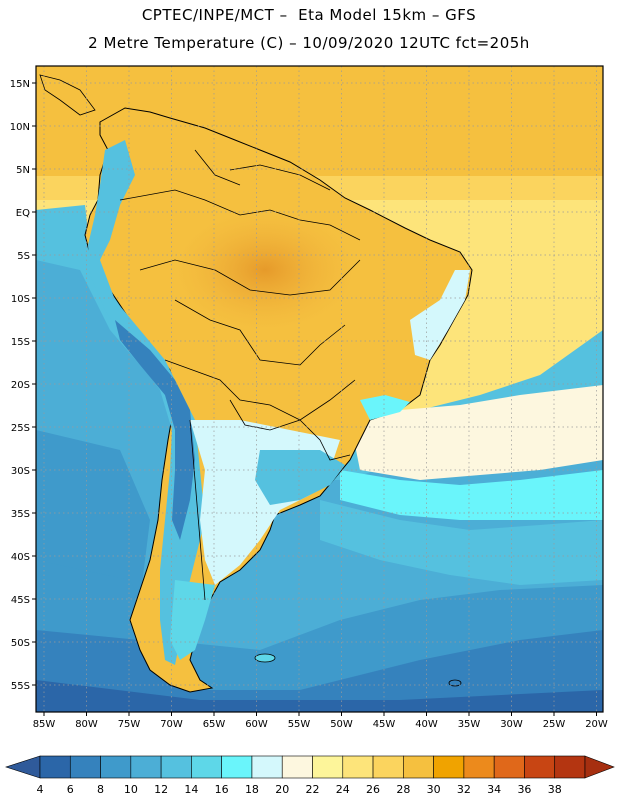 The width and height of the screenshot is (618, 800). Describe the element at coordinates (555, 789) in the screenshot. I see `colorbar-label: 38` at that location.